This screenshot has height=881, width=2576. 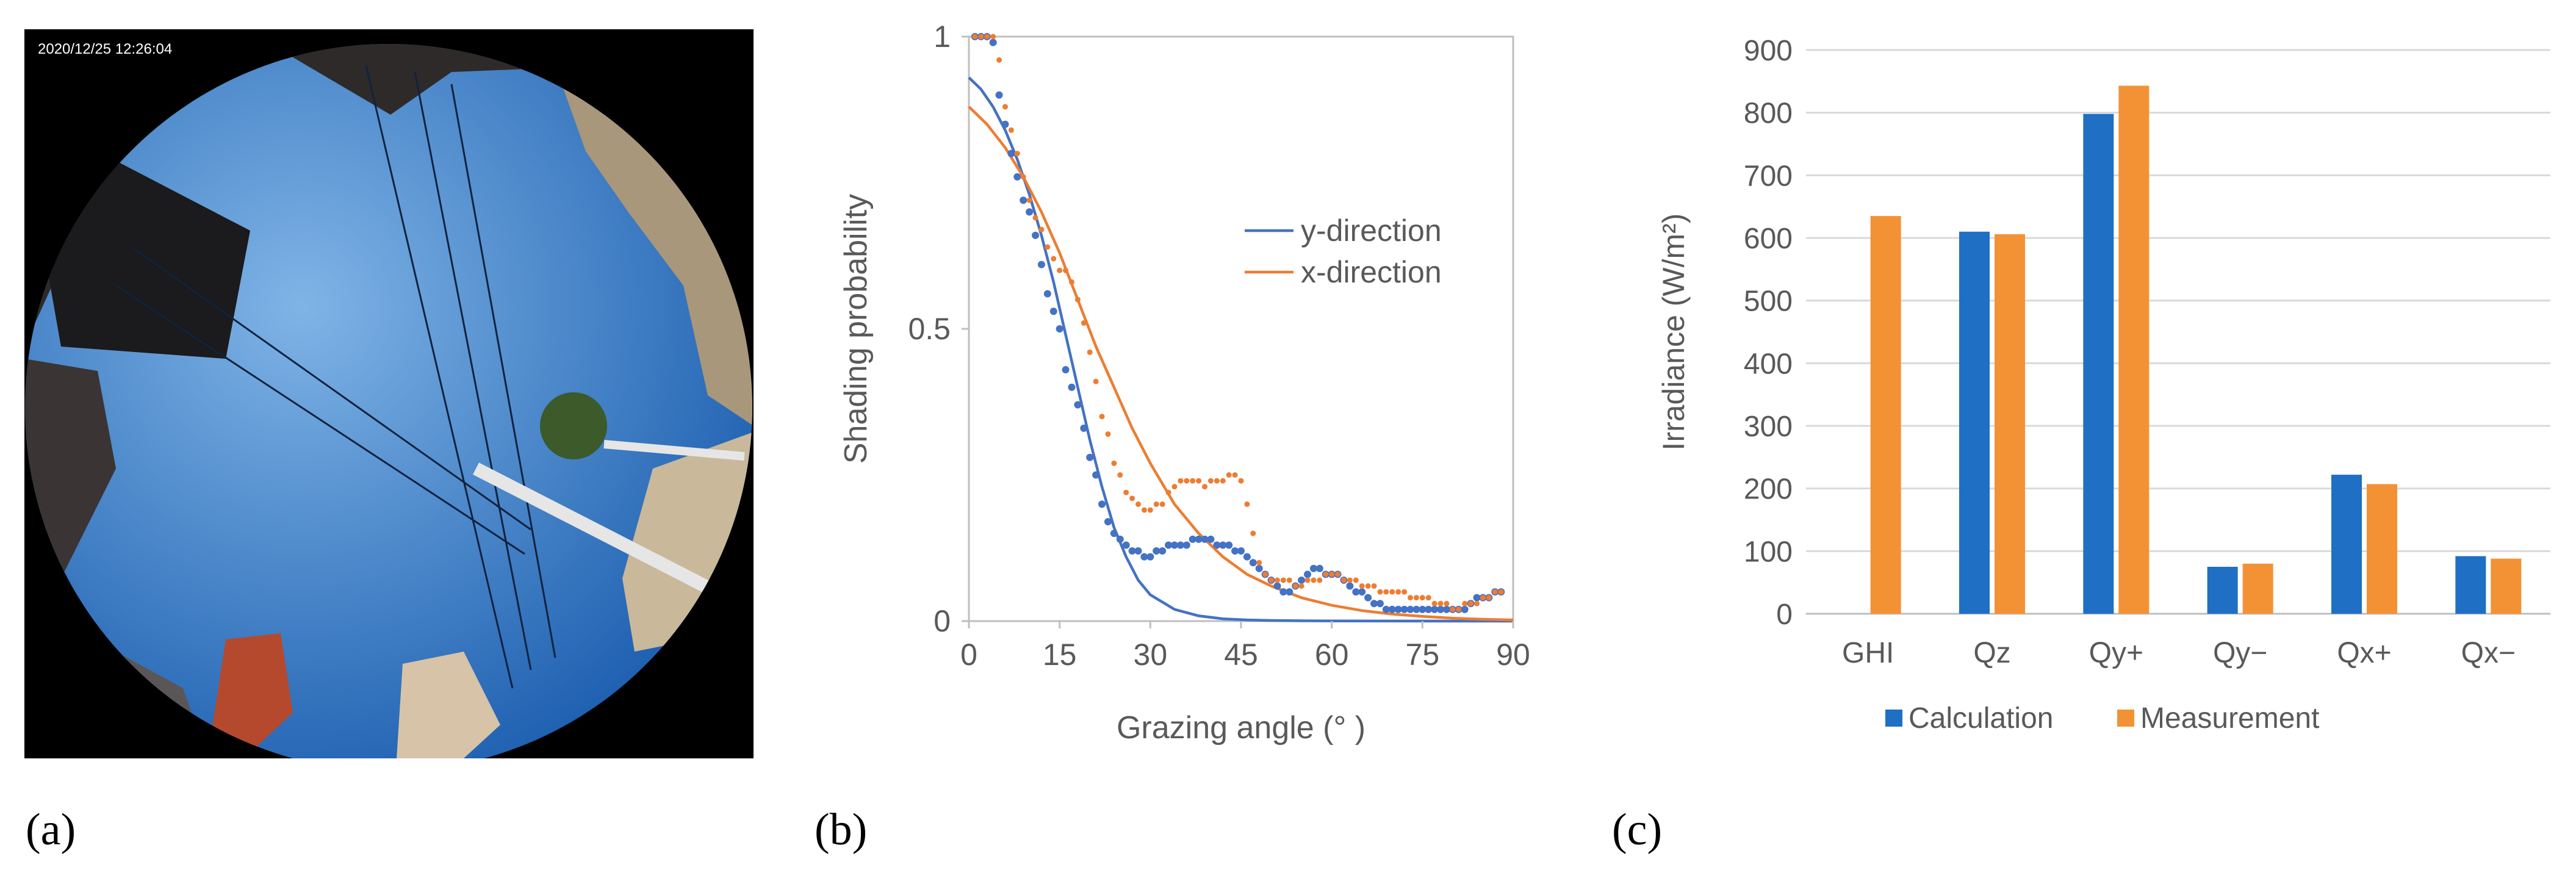 What do you see at coordinates (1768, 427) in the screenshot?
I see `y-tick-label: 300` at bounding box center [1768, 427].